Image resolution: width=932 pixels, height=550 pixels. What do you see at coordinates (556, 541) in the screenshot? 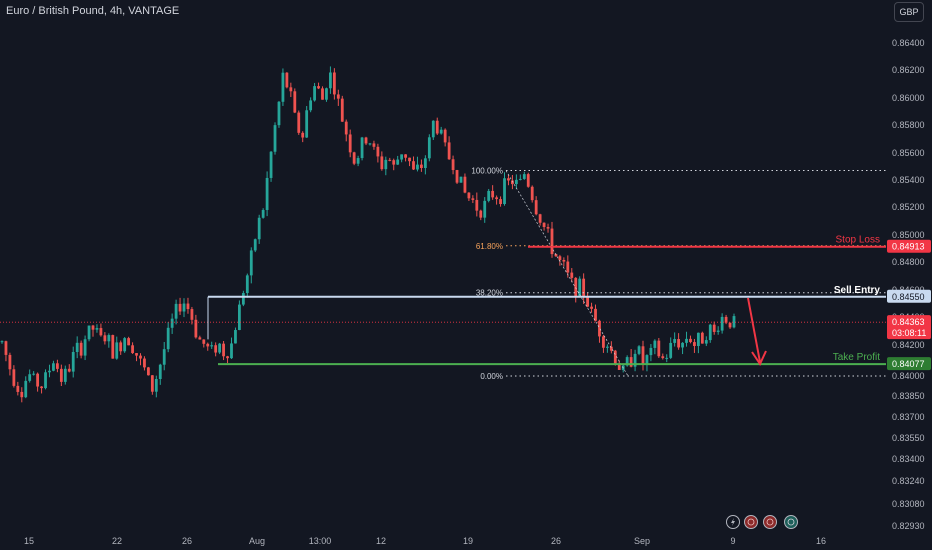
I see `x-tick-label: 26` at bounding box center [556, 541].